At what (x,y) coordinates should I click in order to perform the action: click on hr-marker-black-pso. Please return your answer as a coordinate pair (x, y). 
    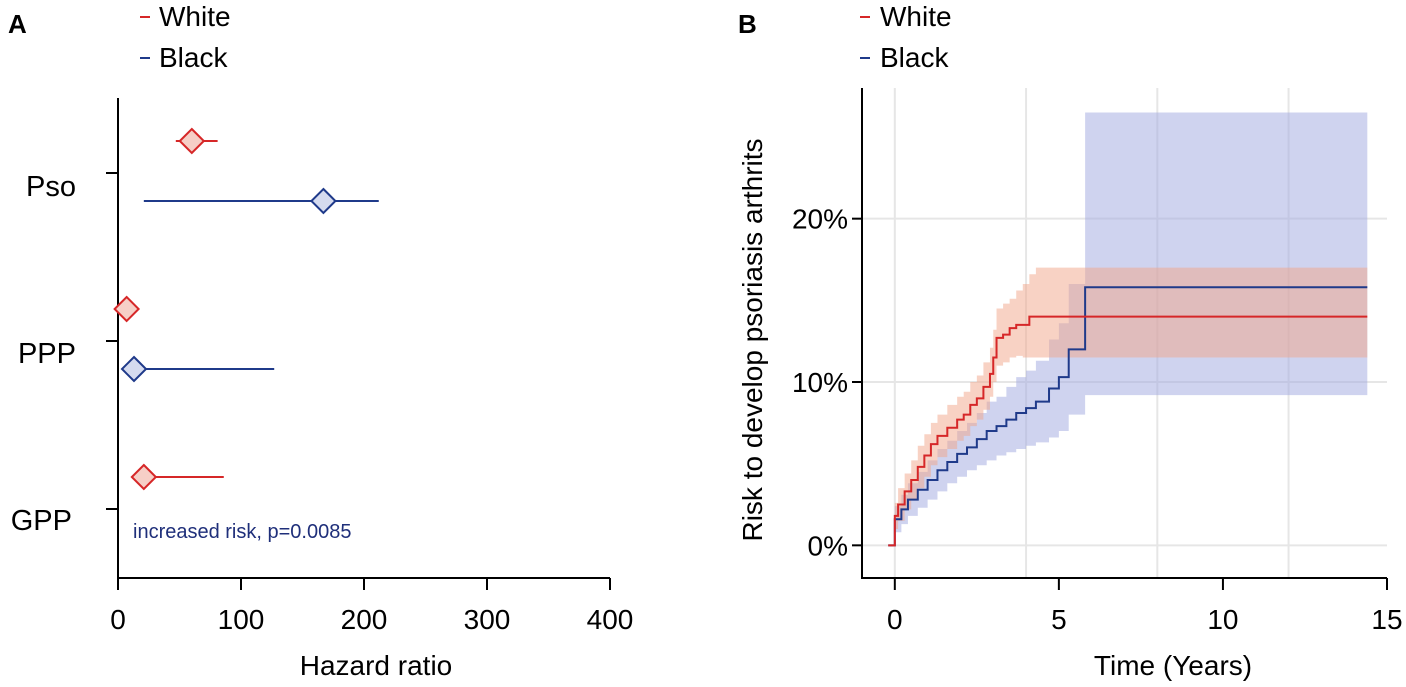
    Looking at the image, I should click on (323, 201).